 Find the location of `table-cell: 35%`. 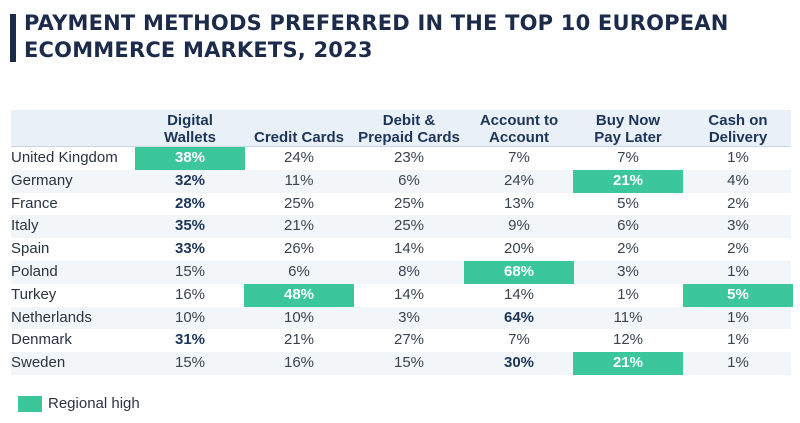

table-cell: 35% is located at coordinates (190, 226).